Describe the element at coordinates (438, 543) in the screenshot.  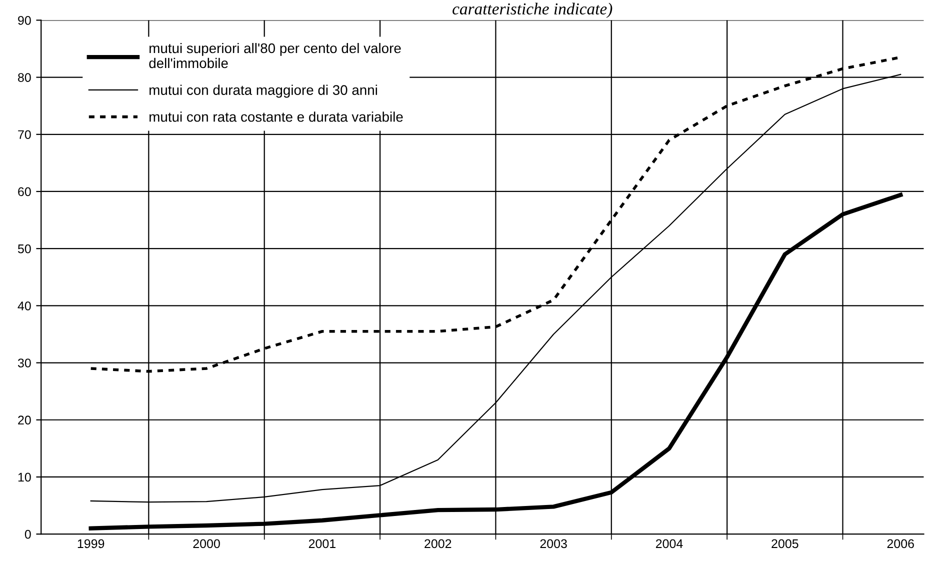
I see `x-tick-label: 2002` at that location.